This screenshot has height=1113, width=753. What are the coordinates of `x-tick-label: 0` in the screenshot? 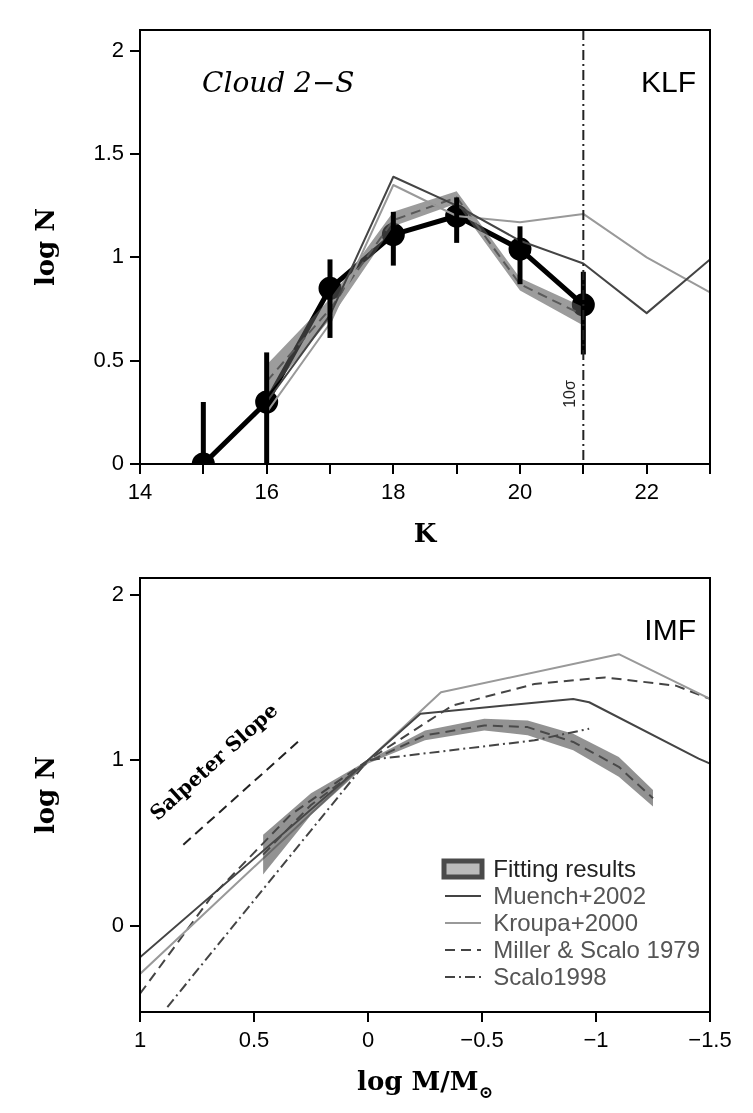 It's located at (368, 1040).